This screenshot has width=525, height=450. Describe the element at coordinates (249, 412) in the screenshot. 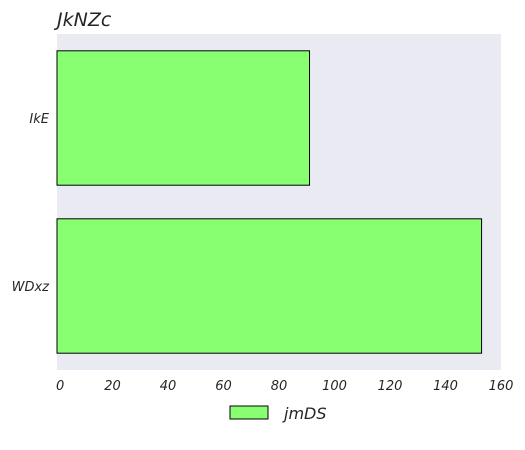

I see `legend-swatch` at that location.